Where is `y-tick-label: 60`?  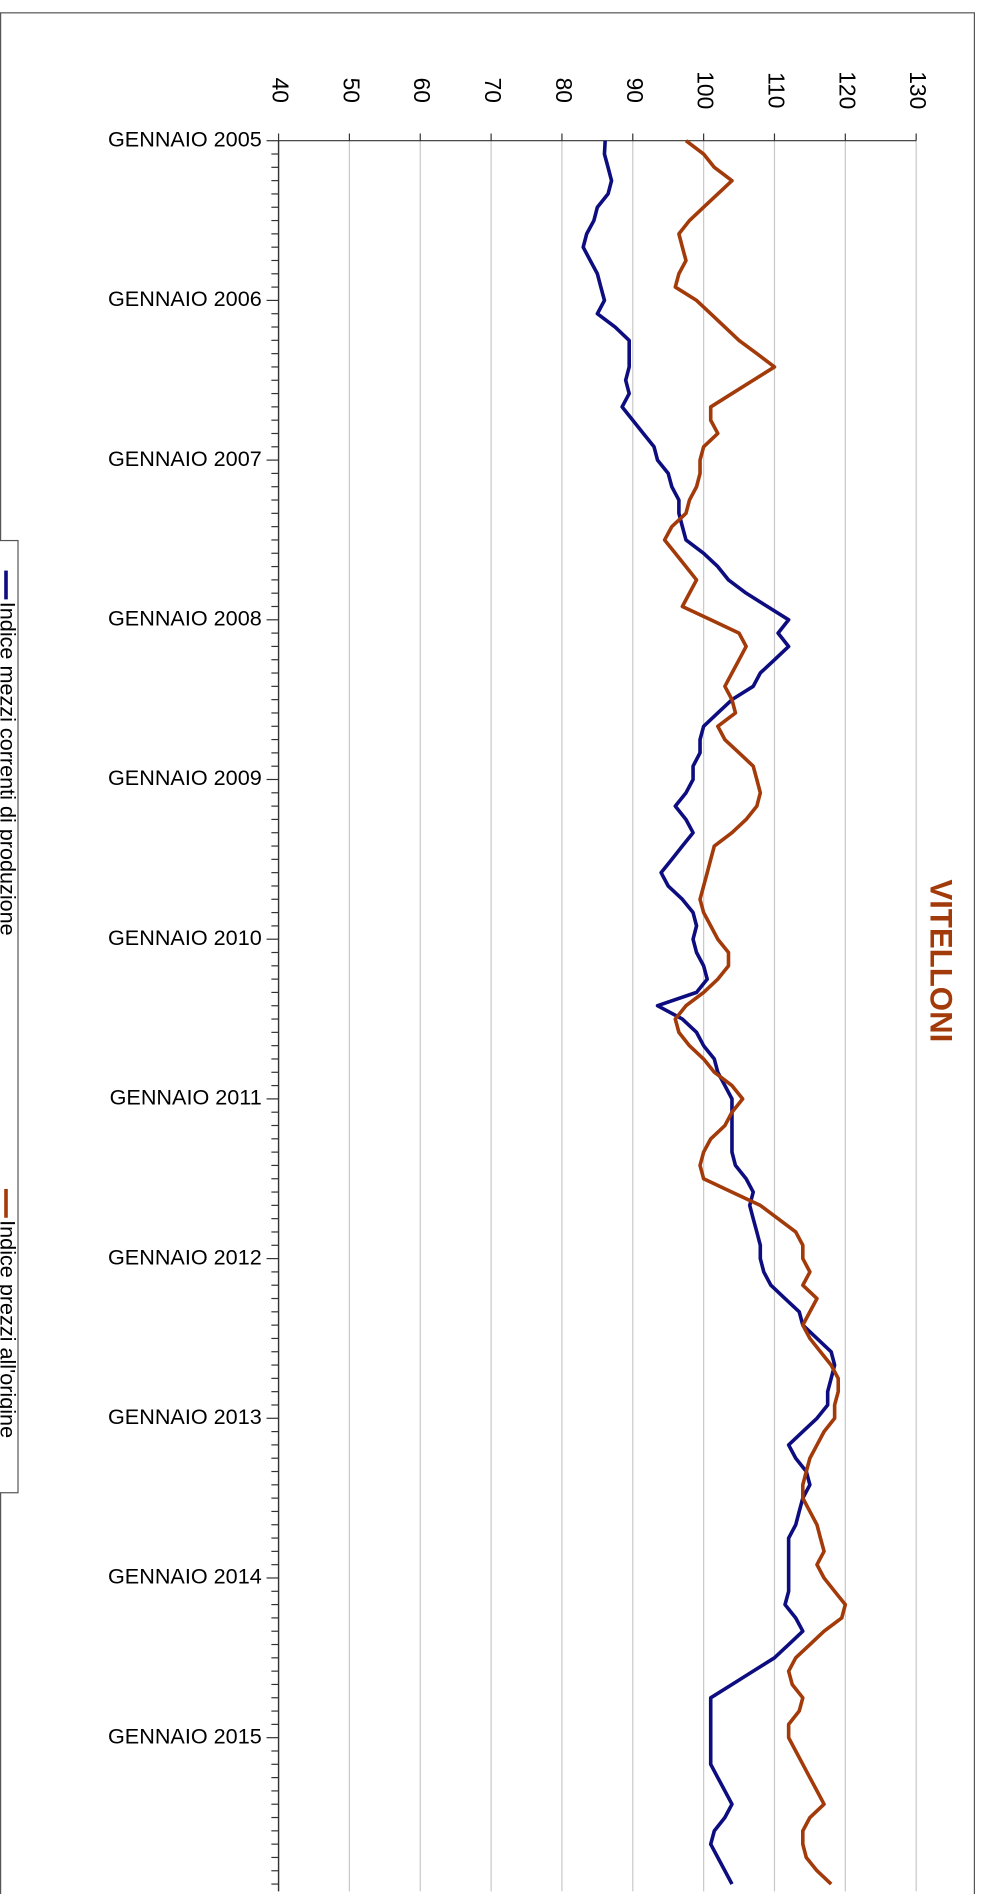 y-tick-label: 60 is located at coordinates (422, 90).